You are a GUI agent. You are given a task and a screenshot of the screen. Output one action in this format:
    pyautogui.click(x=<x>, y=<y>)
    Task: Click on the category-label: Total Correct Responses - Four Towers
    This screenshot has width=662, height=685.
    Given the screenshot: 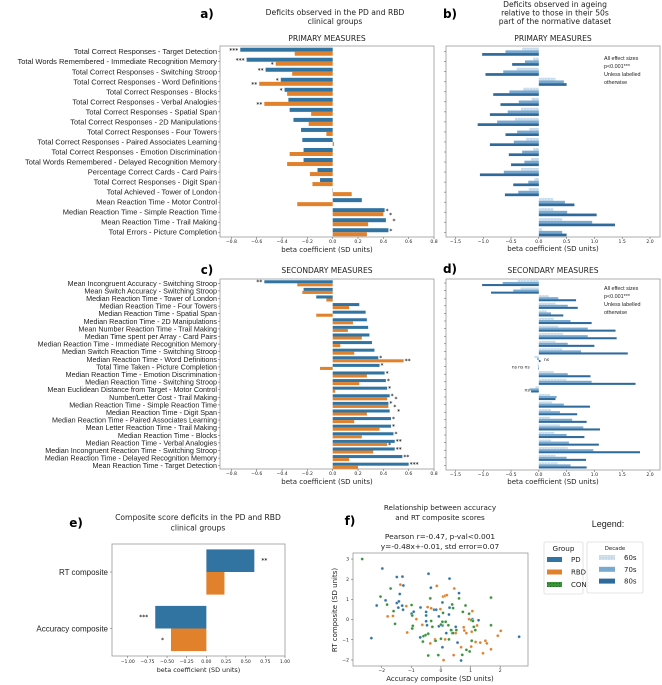 What is the action you would take?
    pyautogui.click(x=152, y=131)
    